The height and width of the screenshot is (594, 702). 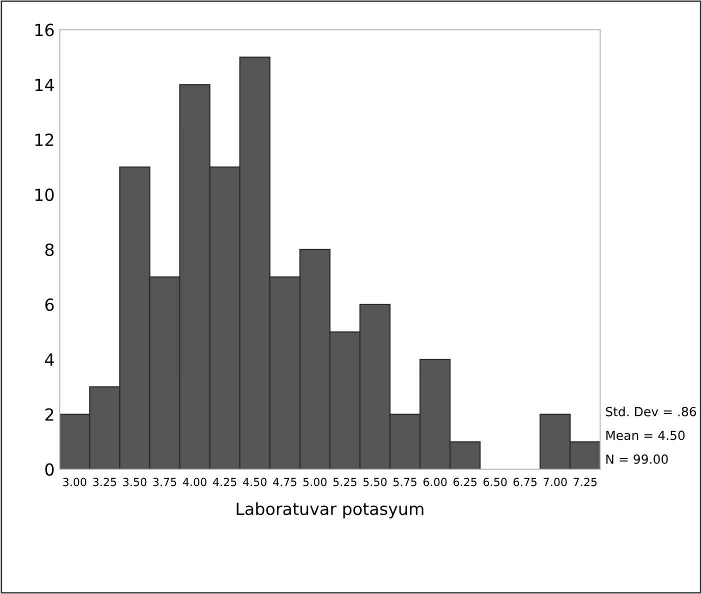 What do you see at coordinates (375, 482) in the screenshot?
I see `x-tick-label: 5.50` at bounding box center [375, 482].